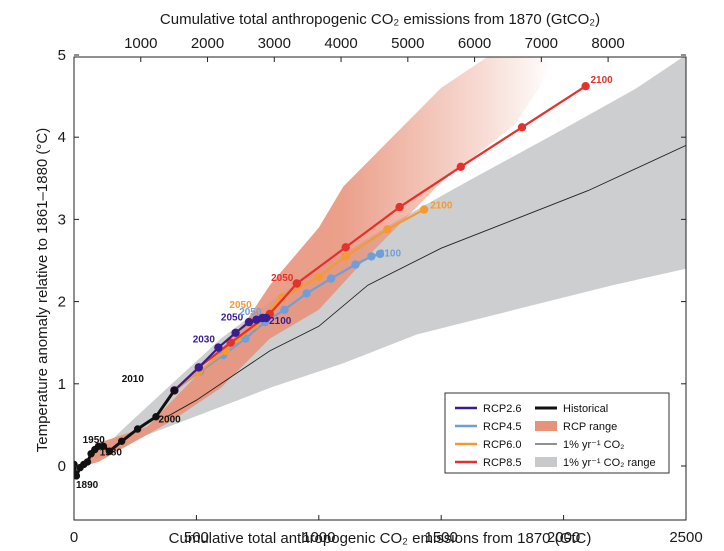  I want to click on x-top-tick-label-4: 5000, so click(407, 43).